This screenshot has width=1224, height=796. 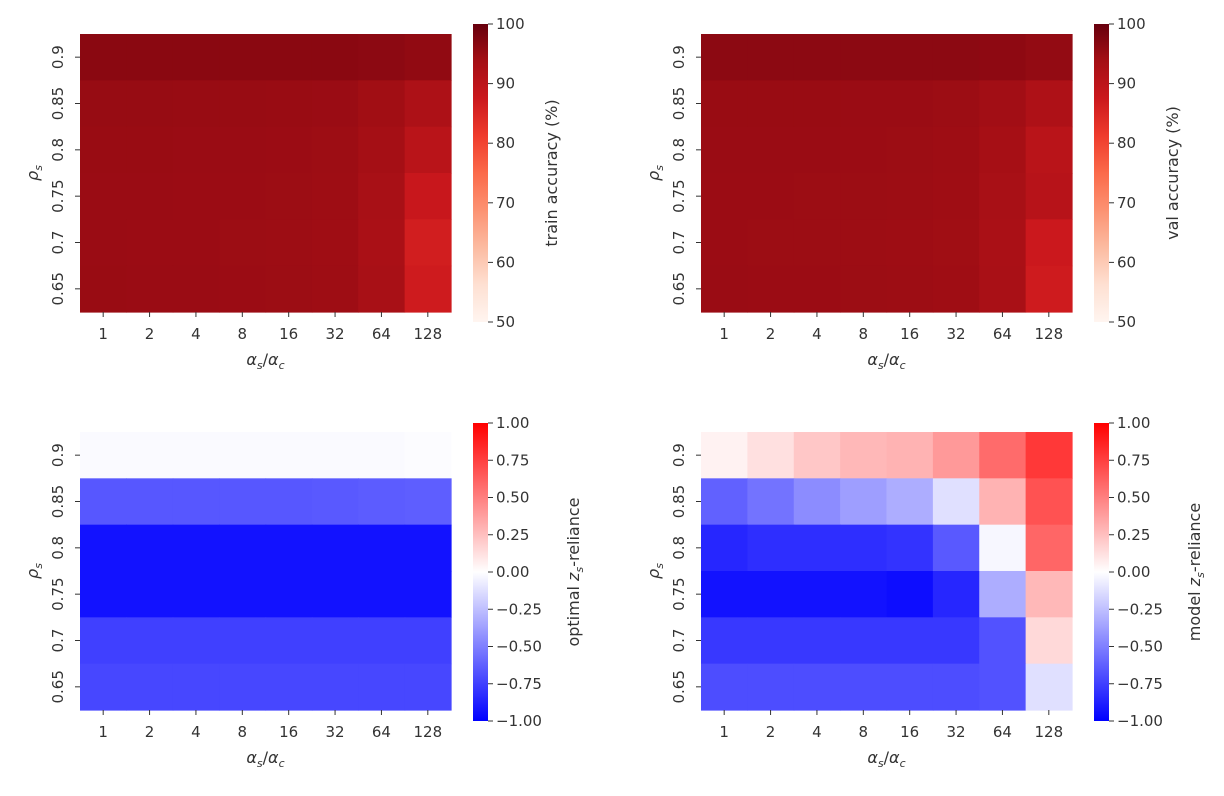 I want to click on colorbar-tick-label: 90, so click(x=505, y=84).